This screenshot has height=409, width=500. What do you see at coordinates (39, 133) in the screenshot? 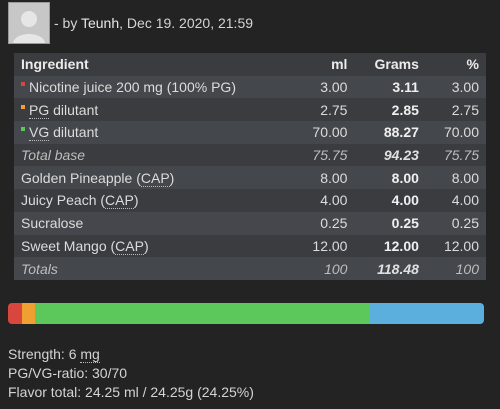
I see `ingredient-abbreviation: VG` at bounding box center [39, 133].